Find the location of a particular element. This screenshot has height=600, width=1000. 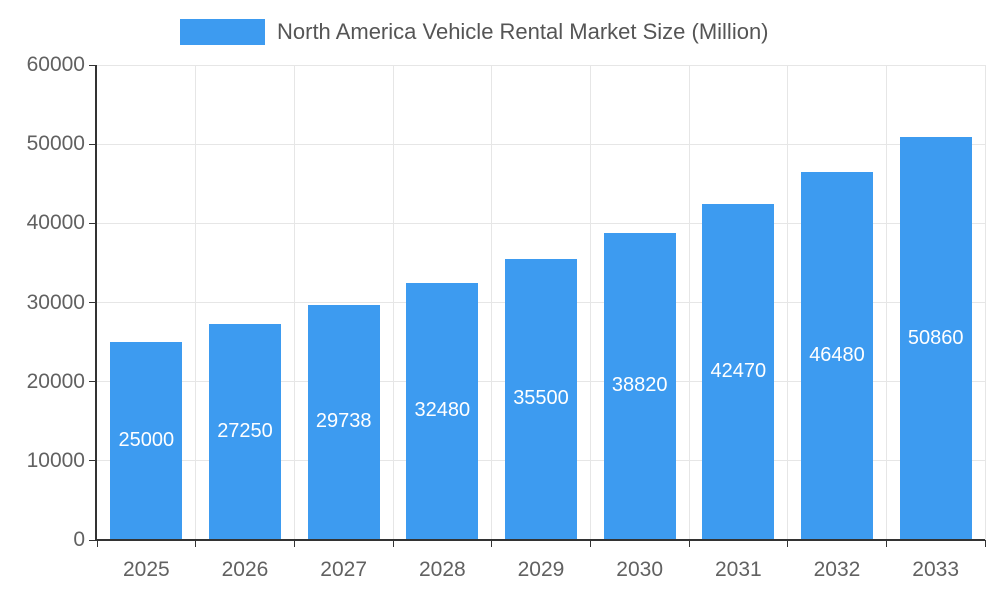

x-axis-label: 2030 is located at coordinates (640, 569).